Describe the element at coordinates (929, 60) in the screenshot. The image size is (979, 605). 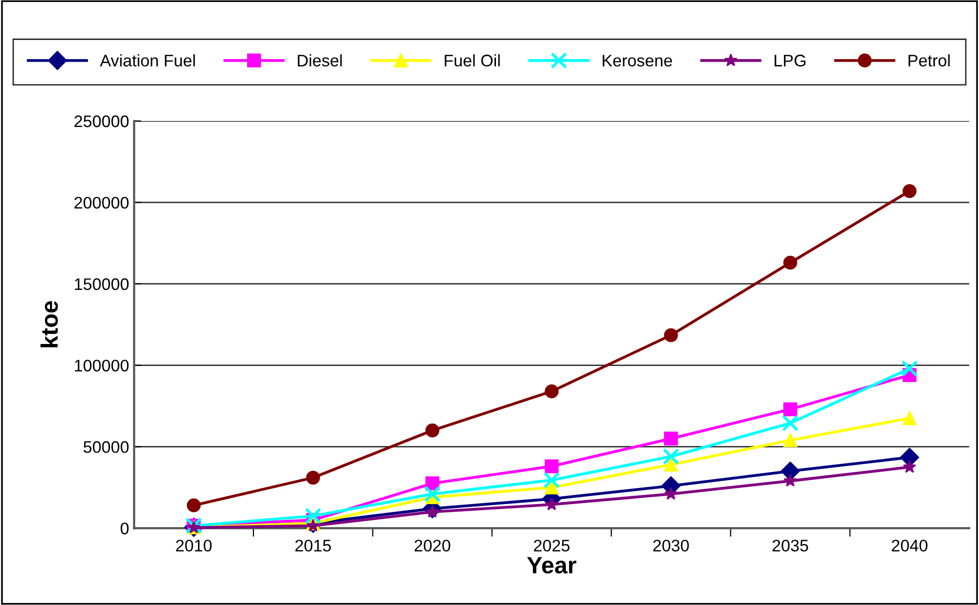
I see `legend-label: Petrol` at that location.